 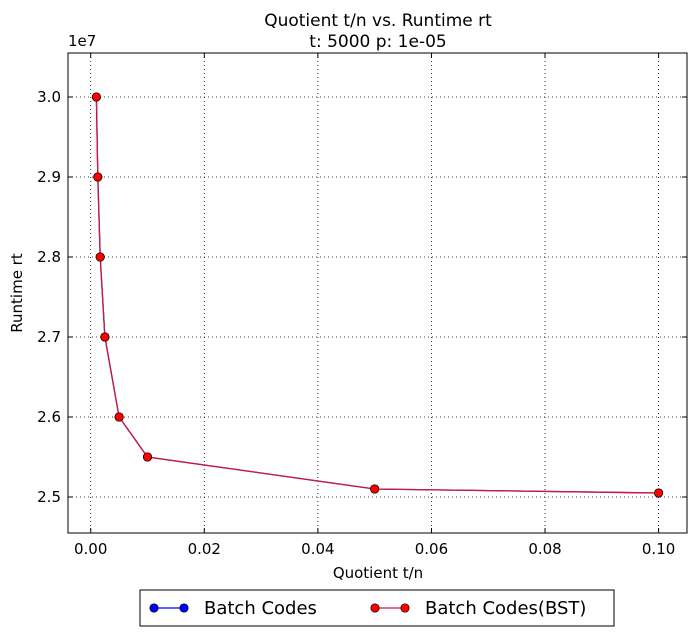 I want to click on y-tick-label: 2.9, so click(x=49, y=177).